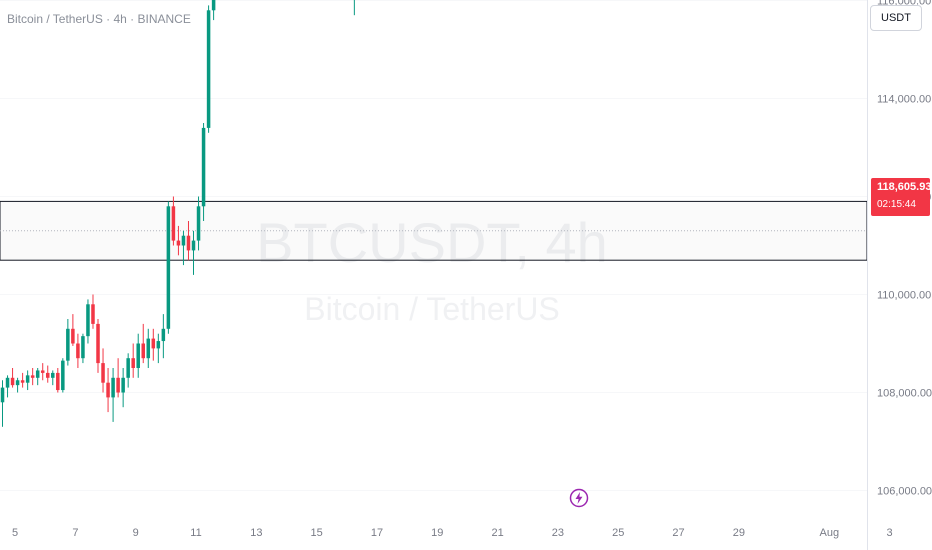  I want to click on time-tick-label: Aug, so click(830, 533).